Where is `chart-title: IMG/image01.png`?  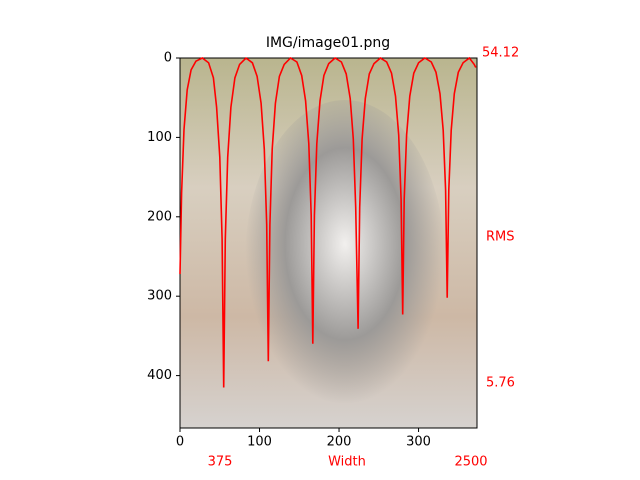
chart-title: IMG/image01.png is located at coordinates (328, 43).